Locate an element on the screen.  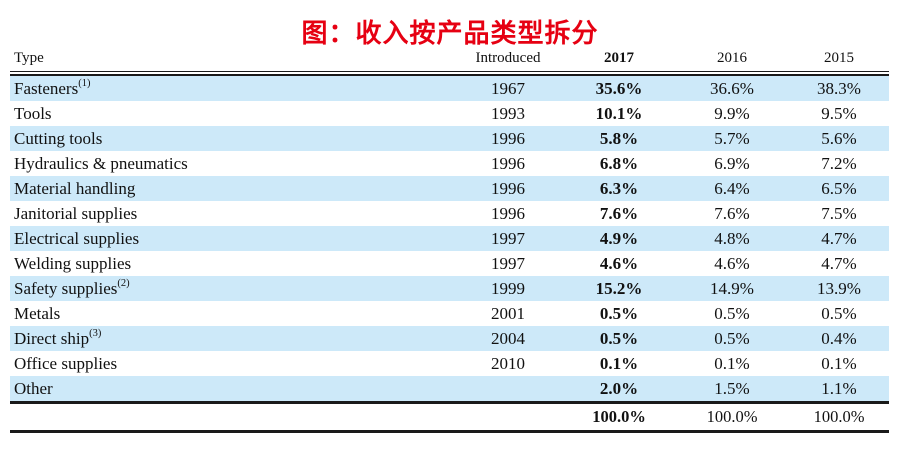
col-header-2017: 2017 is located at coordinates (619, 58).